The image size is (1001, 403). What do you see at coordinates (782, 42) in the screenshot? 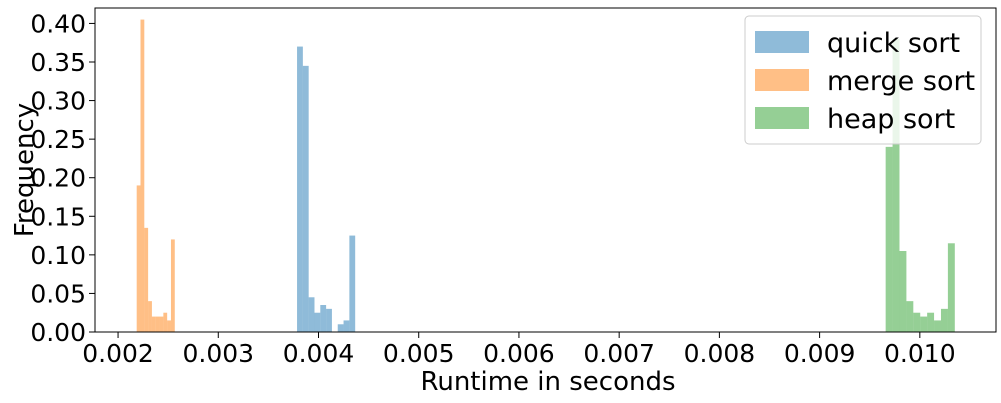
I see `legend-swatch-quick-sort` at bounding box center [782, 42].